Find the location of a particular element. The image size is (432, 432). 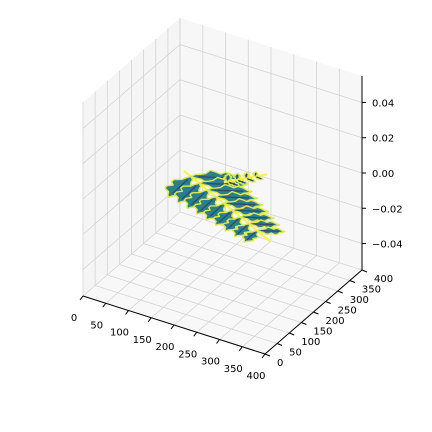

y-tick-label: 400 is located at coordinates (383, 279).